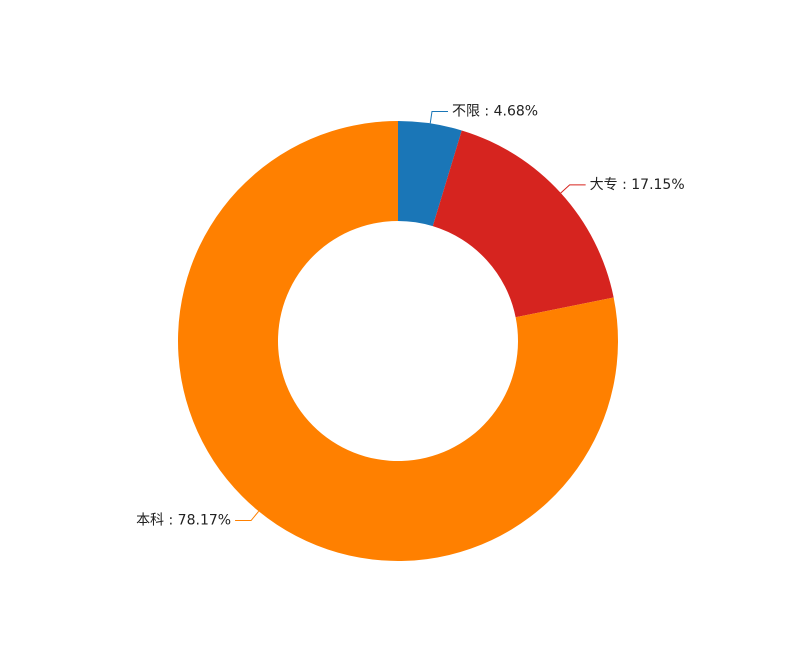  What do you see at coordinates (637, 185) in the screenshot?
I see `data-label: 大专 : 17.15%` at bounding box center [637, 185].